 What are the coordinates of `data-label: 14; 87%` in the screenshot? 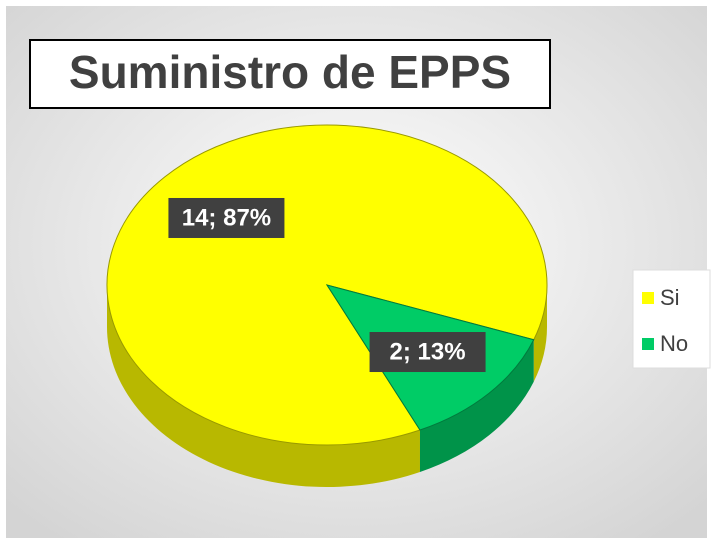 It's located at (226, 217).